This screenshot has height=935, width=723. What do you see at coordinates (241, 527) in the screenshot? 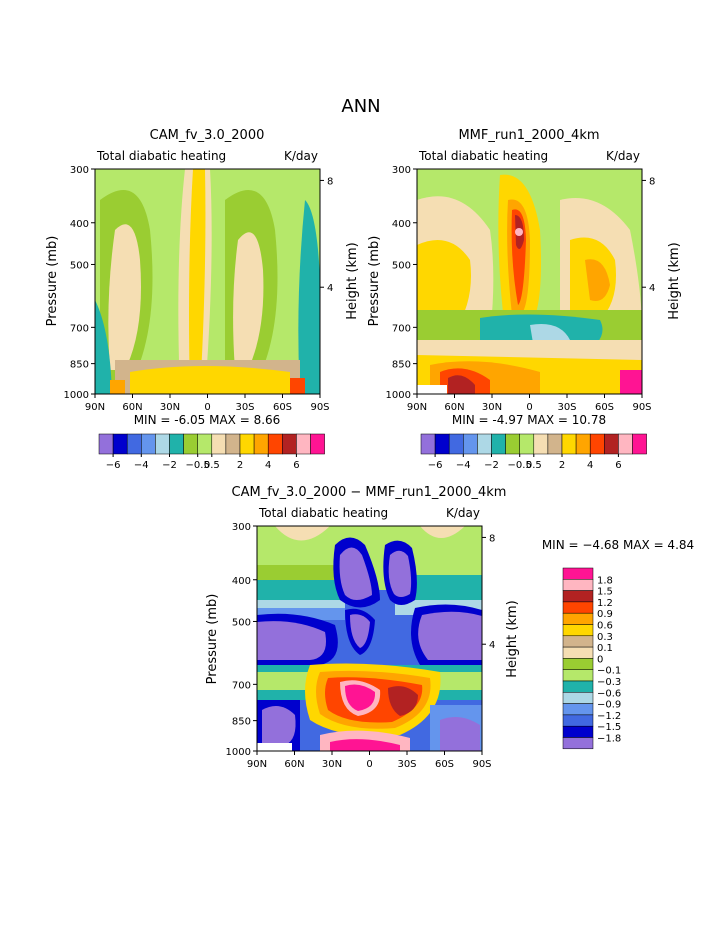
I see `y-tick-label: 300` at bounding box center [241, 527].